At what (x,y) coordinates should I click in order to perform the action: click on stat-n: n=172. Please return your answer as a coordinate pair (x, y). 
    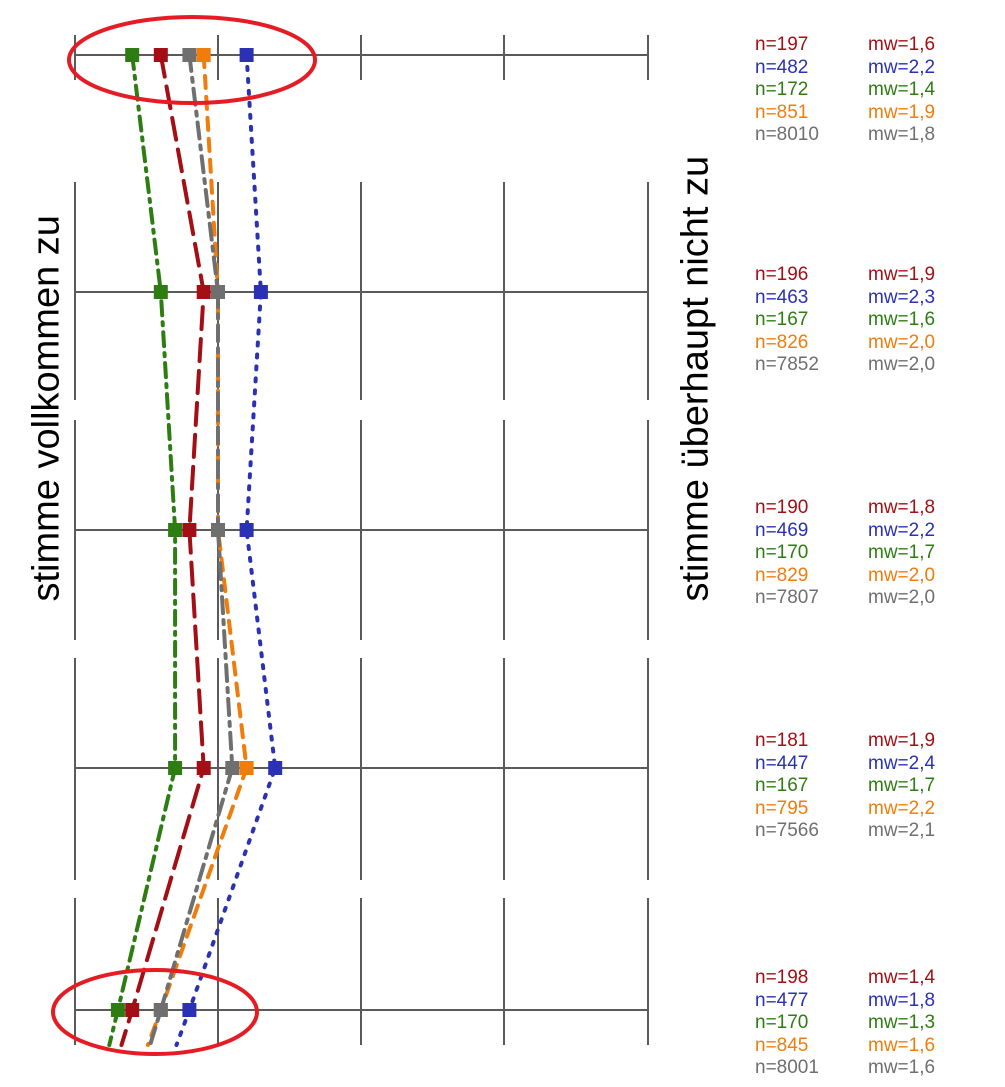
    Looking at the image, I should click on (782, 89).